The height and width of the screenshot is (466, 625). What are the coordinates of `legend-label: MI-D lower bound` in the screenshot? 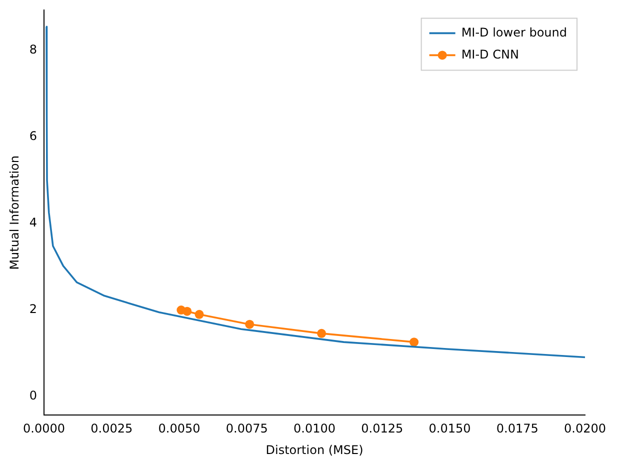 It's located at (514, 32).